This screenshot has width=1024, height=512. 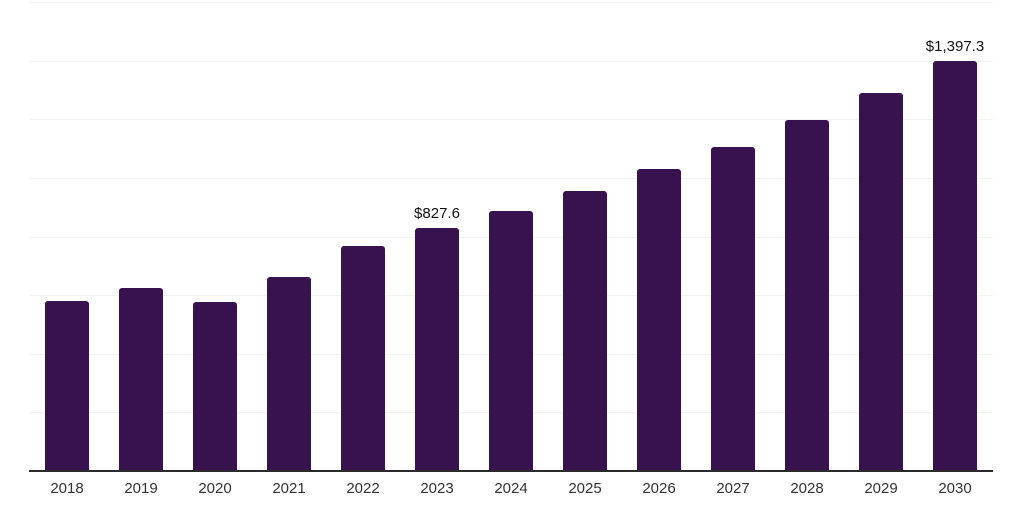 I want to click on bar-2023, so click(x=437, y=349).